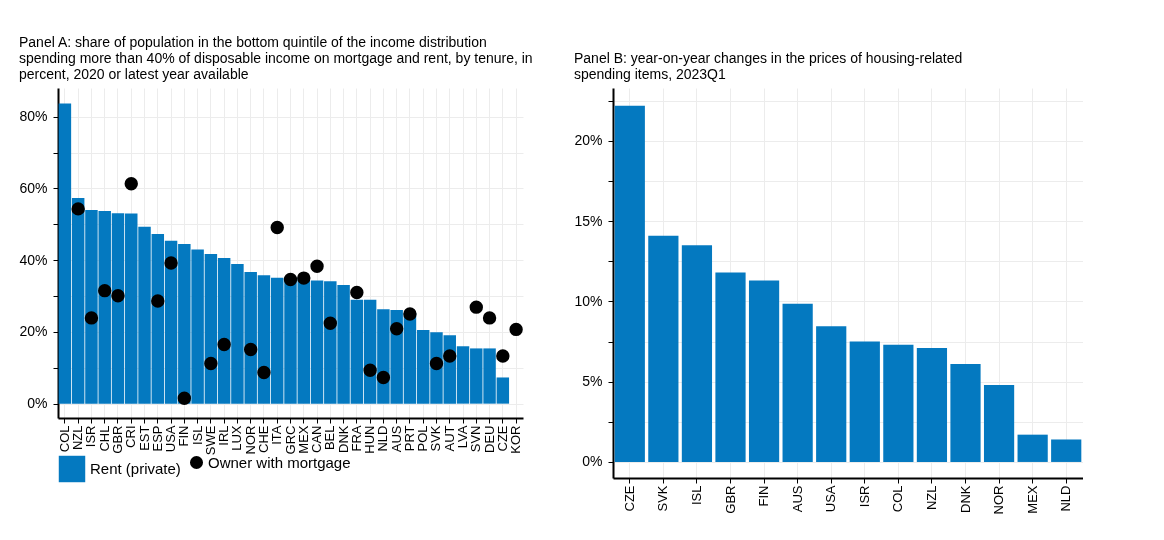 This screenshot has width=1164, height=540. Describe the element at coordinates (33, 116) in the screenshot. I see `y-tick-label: 80%` at that location.